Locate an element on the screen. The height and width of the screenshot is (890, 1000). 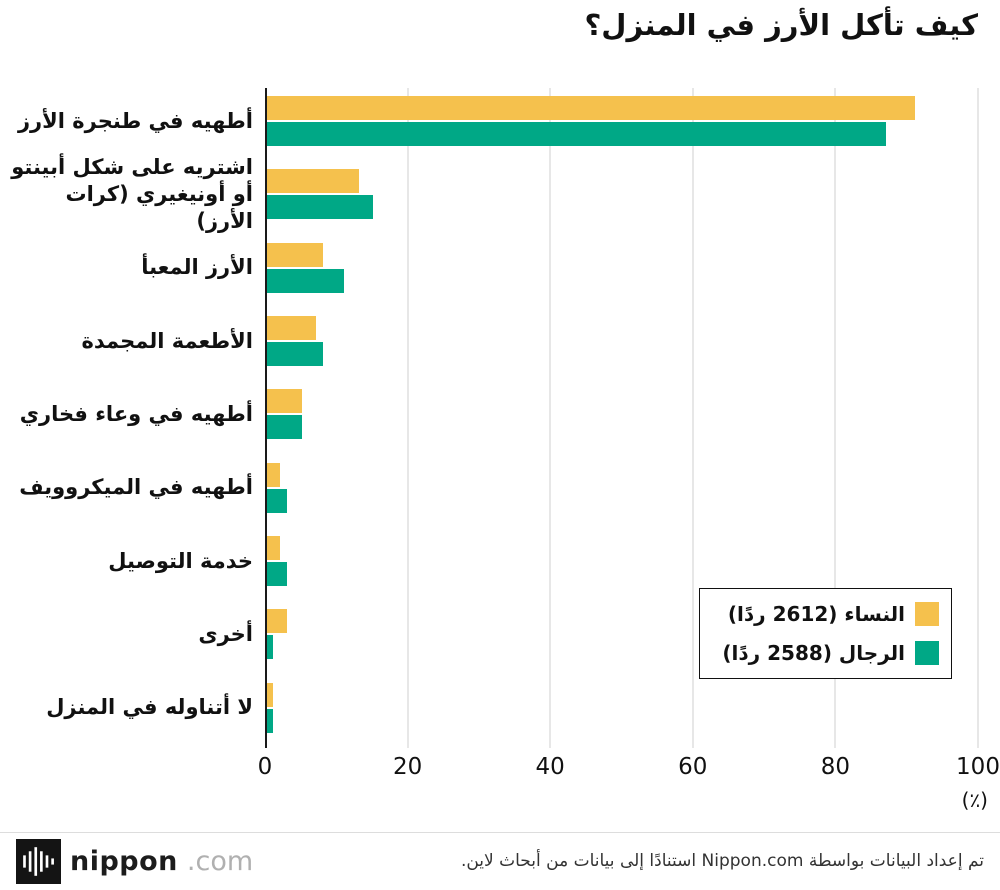
category-label: أخرى is located at coordinates (225, 633).